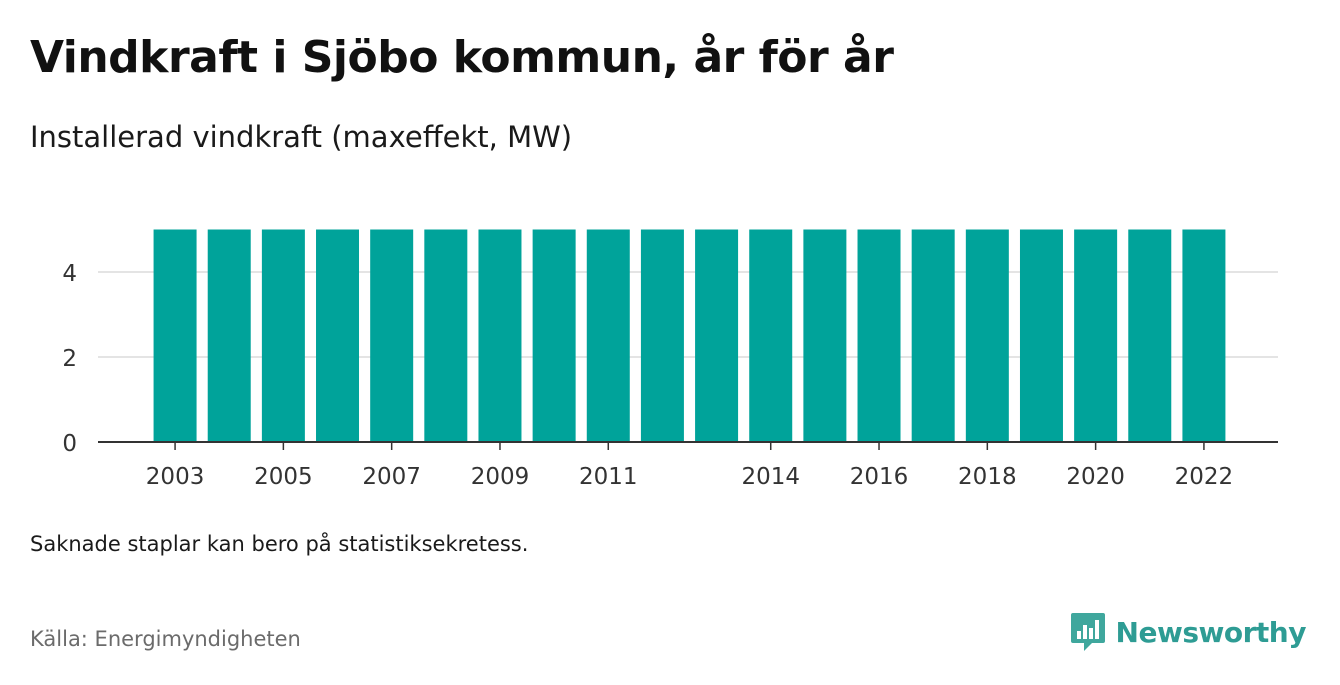 This screenshot has height=685, width=1340. I want to click on y-tick-label: 0, so click(69, 444).